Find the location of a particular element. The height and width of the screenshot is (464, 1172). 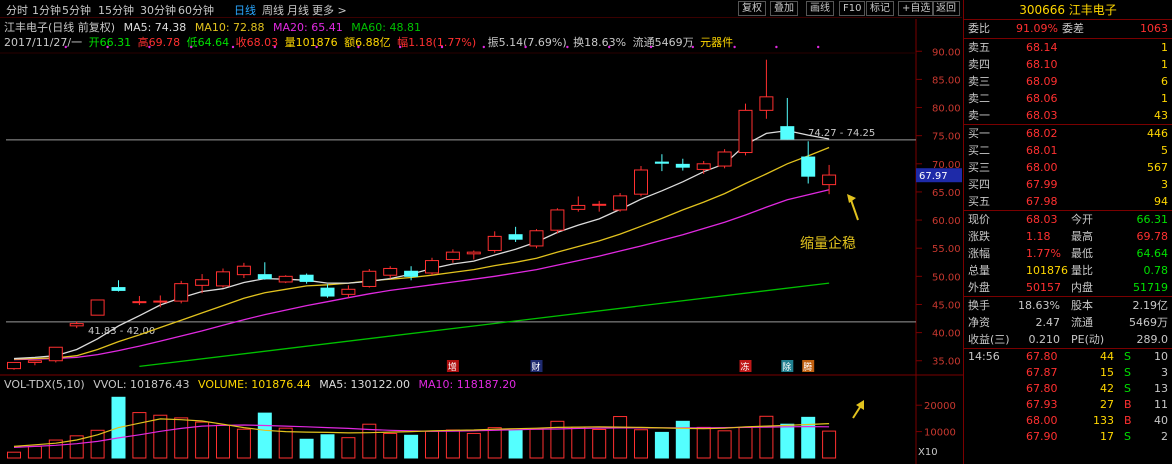

tool-button: 画线 is located at coordinates (820, 8).